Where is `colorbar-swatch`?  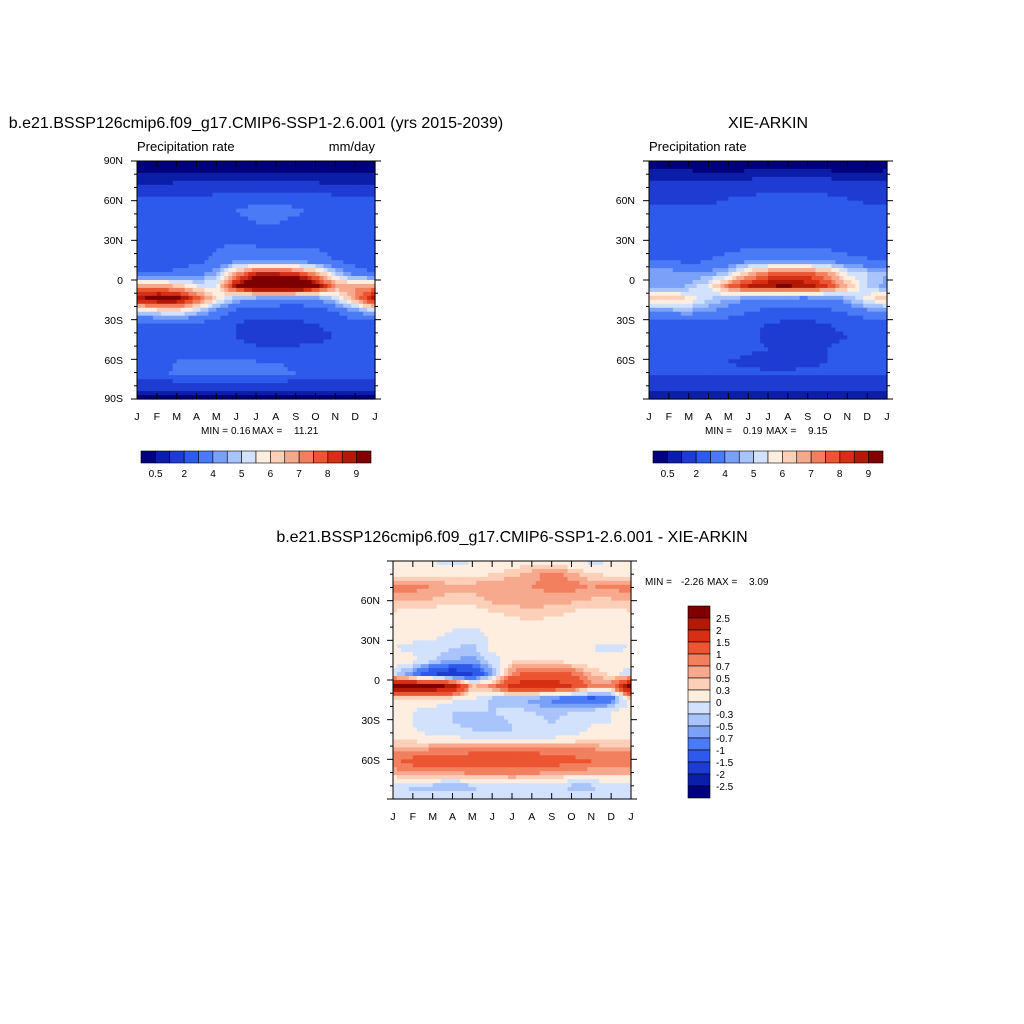 colorbar-swatch is located at coordinates (234, 457).